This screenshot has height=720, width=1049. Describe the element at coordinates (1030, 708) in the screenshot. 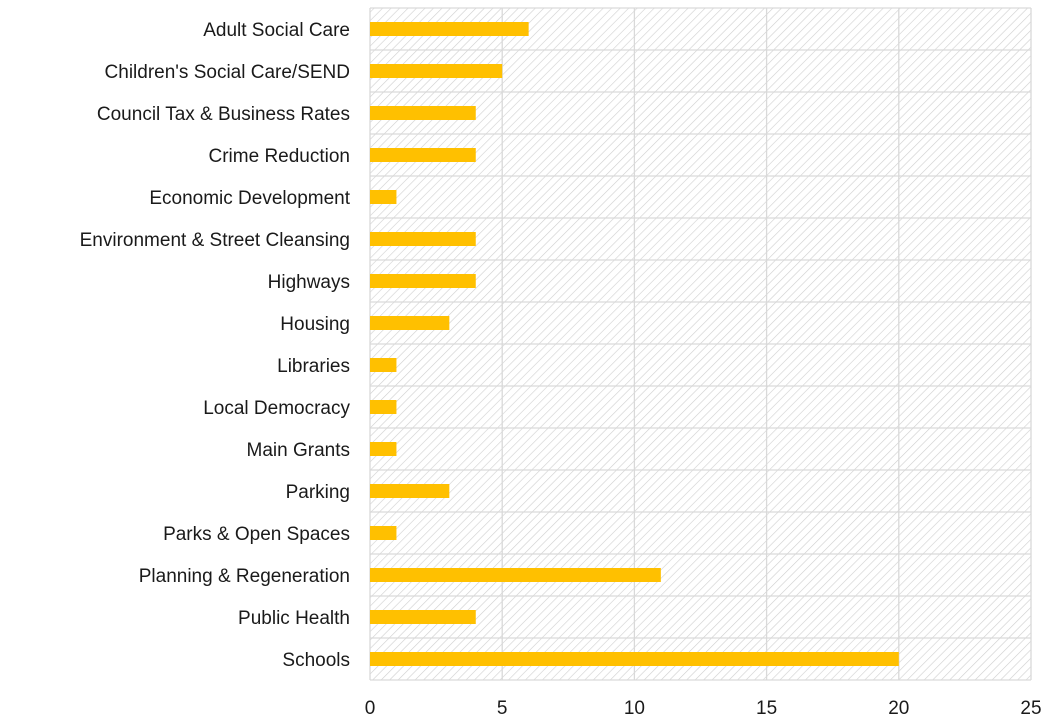

I see `x-tick-label: 25` at that location.